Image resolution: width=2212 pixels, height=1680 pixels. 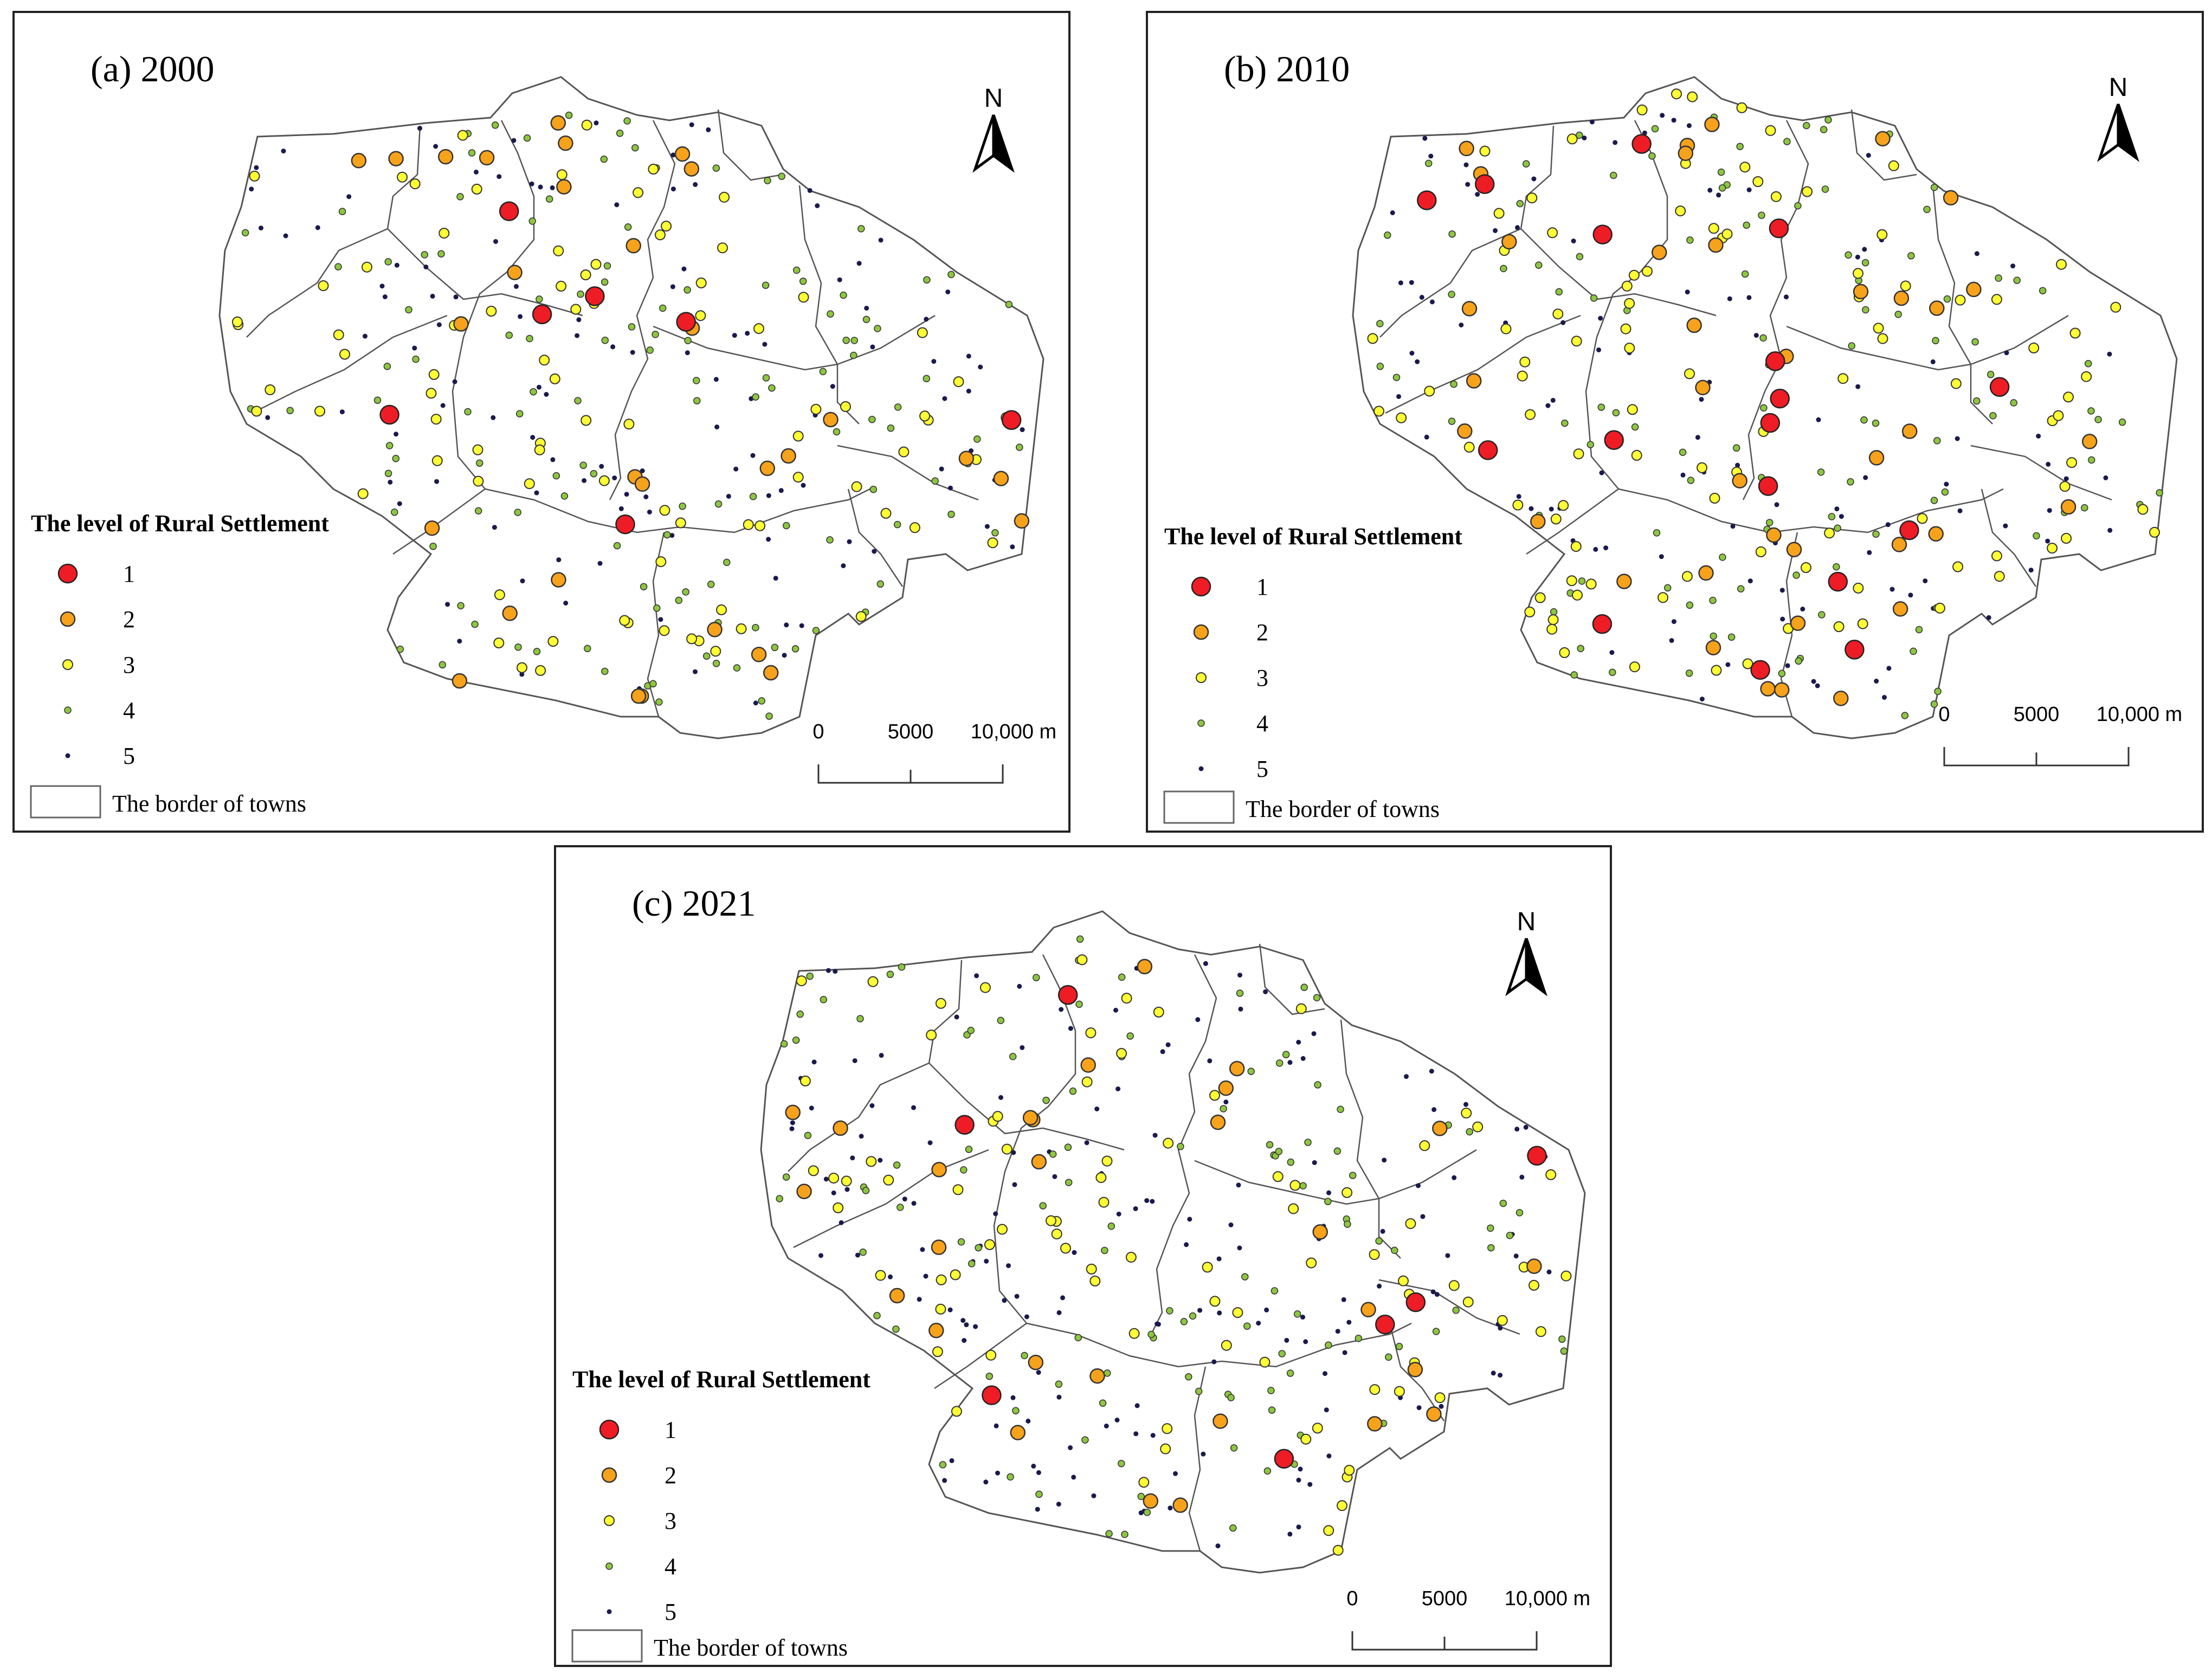 What do you see at coordinates (1536, 967) in the screenshot?
I see `north-arrow-right-half` at bounding box center [1536, 967].